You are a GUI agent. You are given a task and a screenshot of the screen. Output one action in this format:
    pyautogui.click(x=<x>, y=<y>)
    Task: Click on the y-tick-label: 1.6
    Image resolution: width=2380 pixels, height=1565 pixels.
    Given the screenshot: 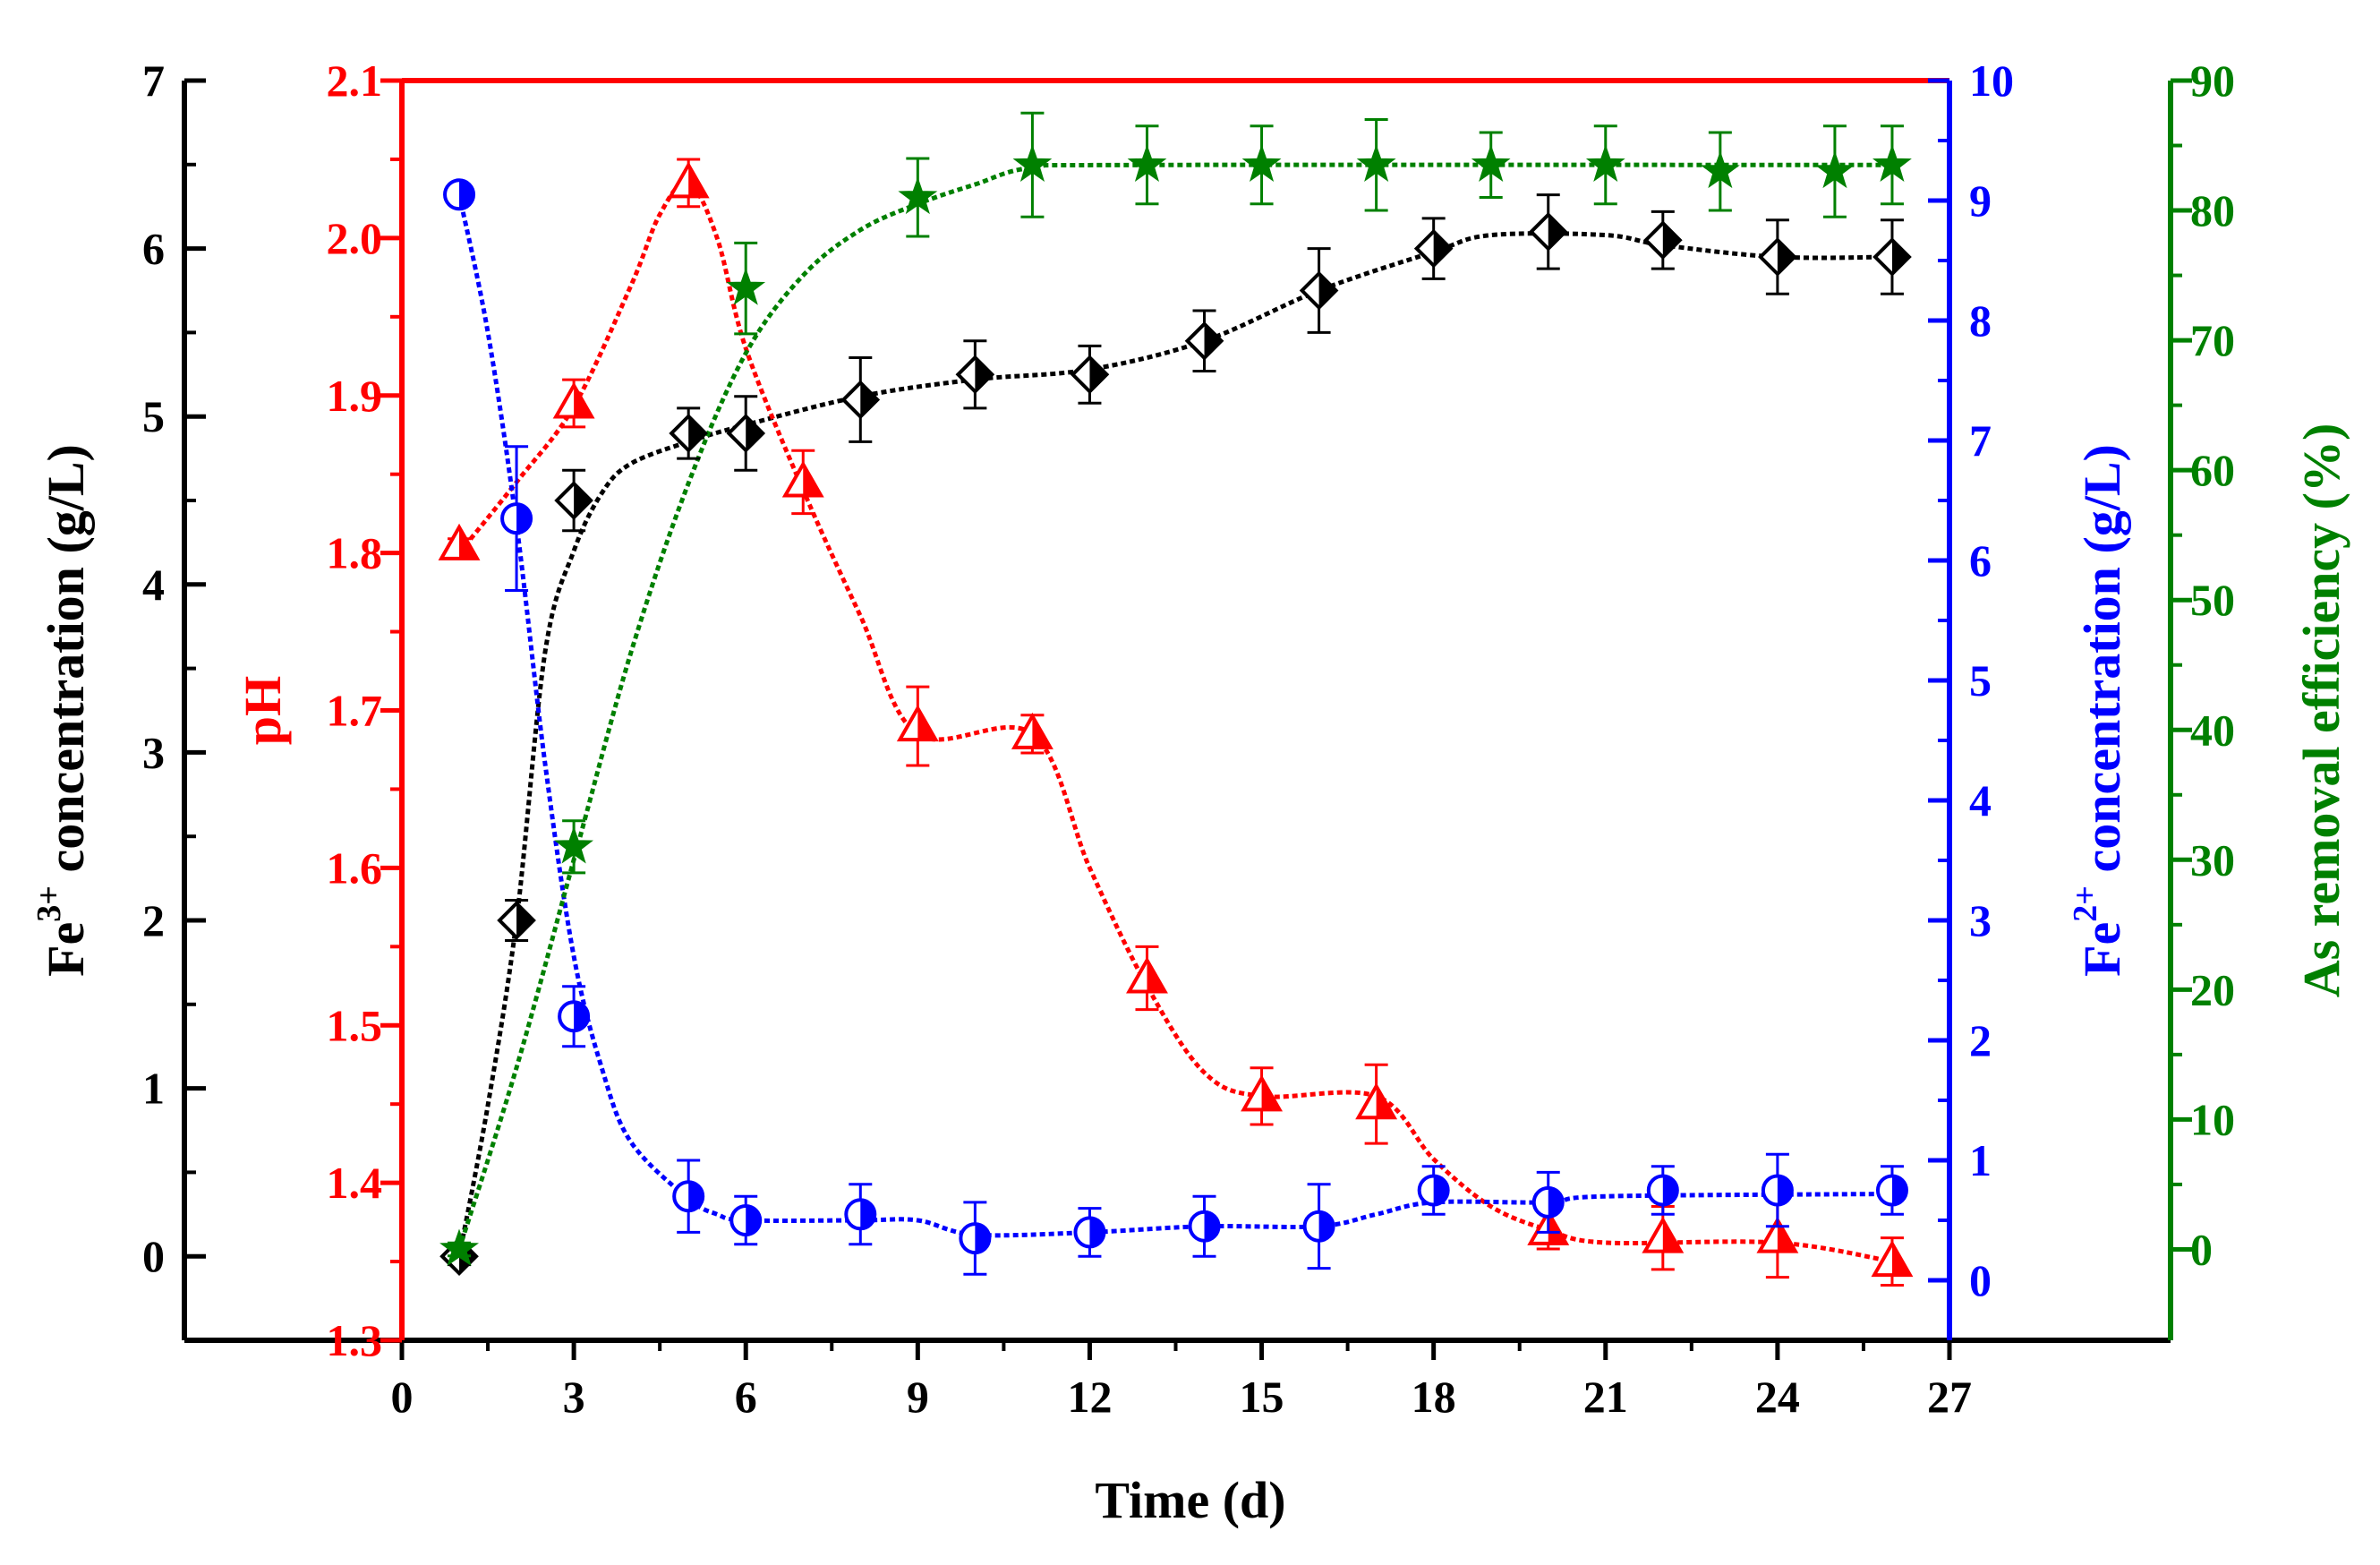 What is the action you would take?
    pyautogui.click(x=355, y=868)
    